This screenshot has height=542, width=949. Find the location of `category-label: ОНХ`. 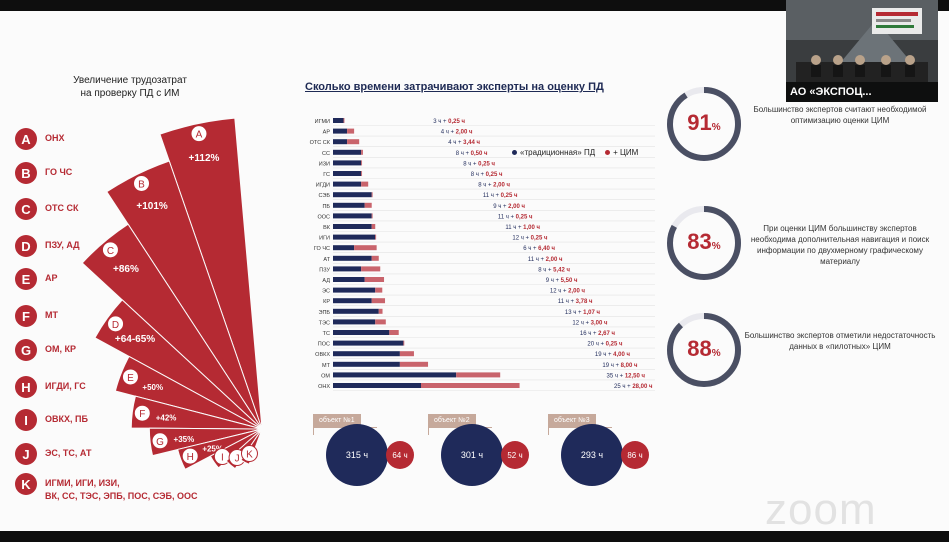

category-label: ОНХ is located at coordinates (324, 387).